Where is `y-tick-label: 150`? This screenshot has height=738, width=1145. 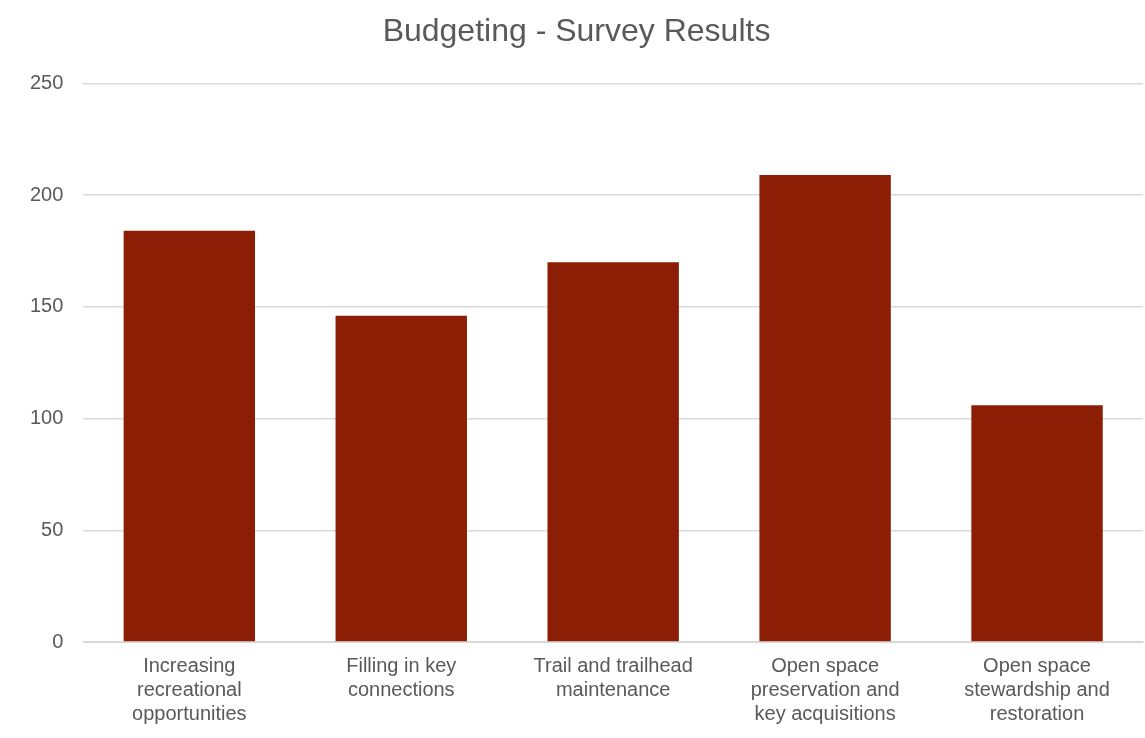 y-tick-label: 150 is located at coordinates (46, 305).